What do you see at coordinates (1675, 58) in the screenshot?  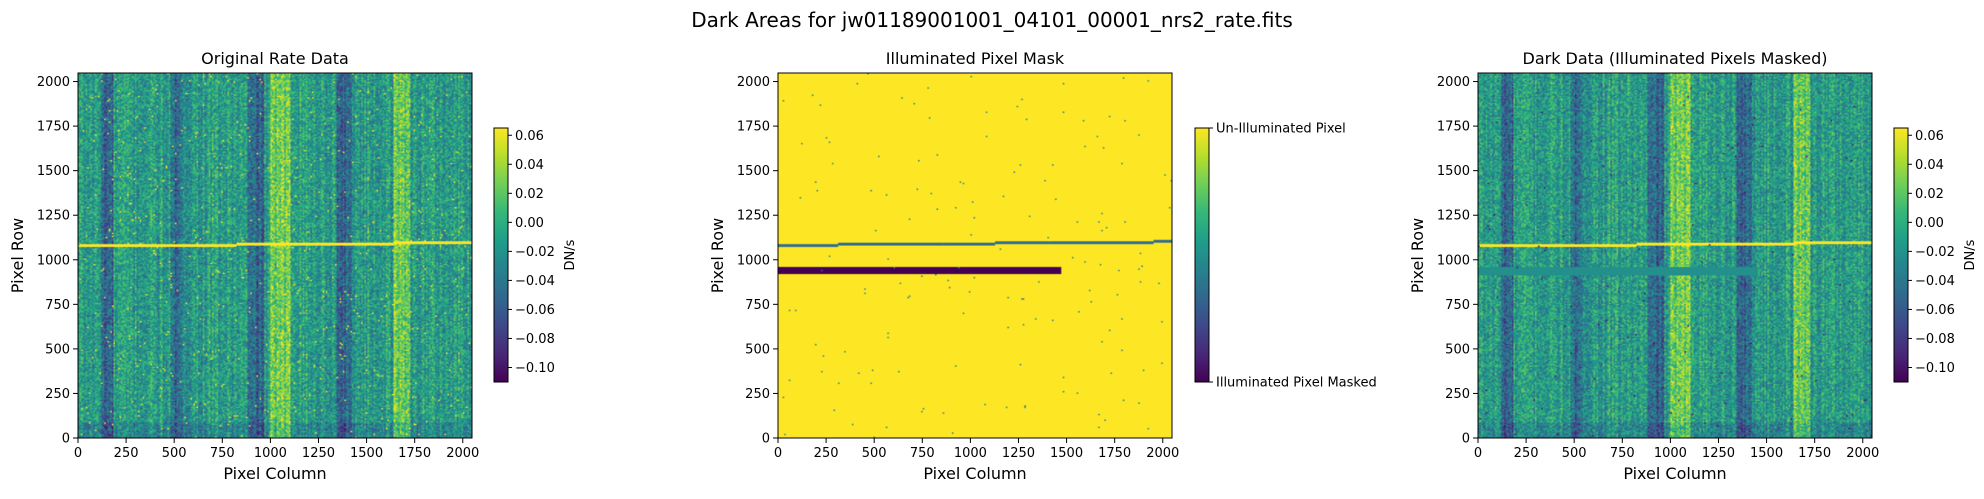 I see `panel-title: Dark Data (Illuminated Pixels Masked)` at bounding box center [1675, 58].